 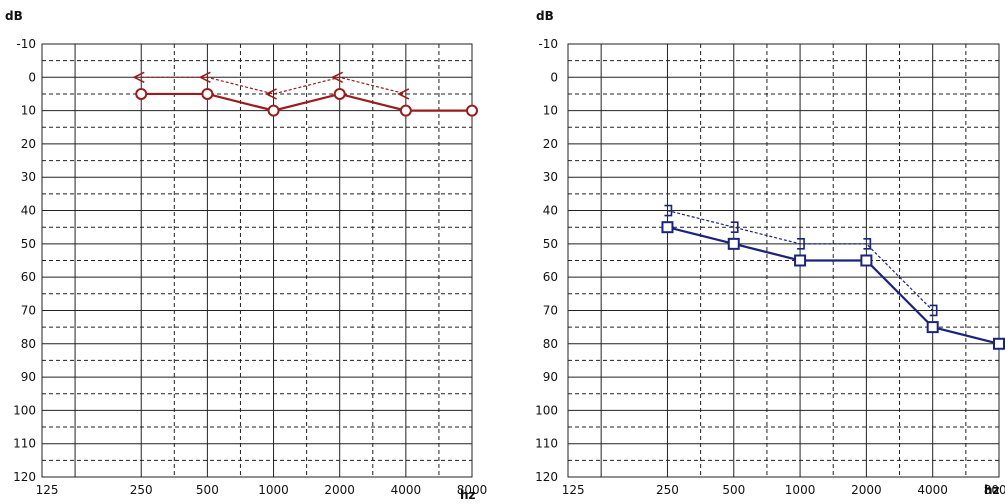 I want to click on series-square, so click(x=833, y=285).